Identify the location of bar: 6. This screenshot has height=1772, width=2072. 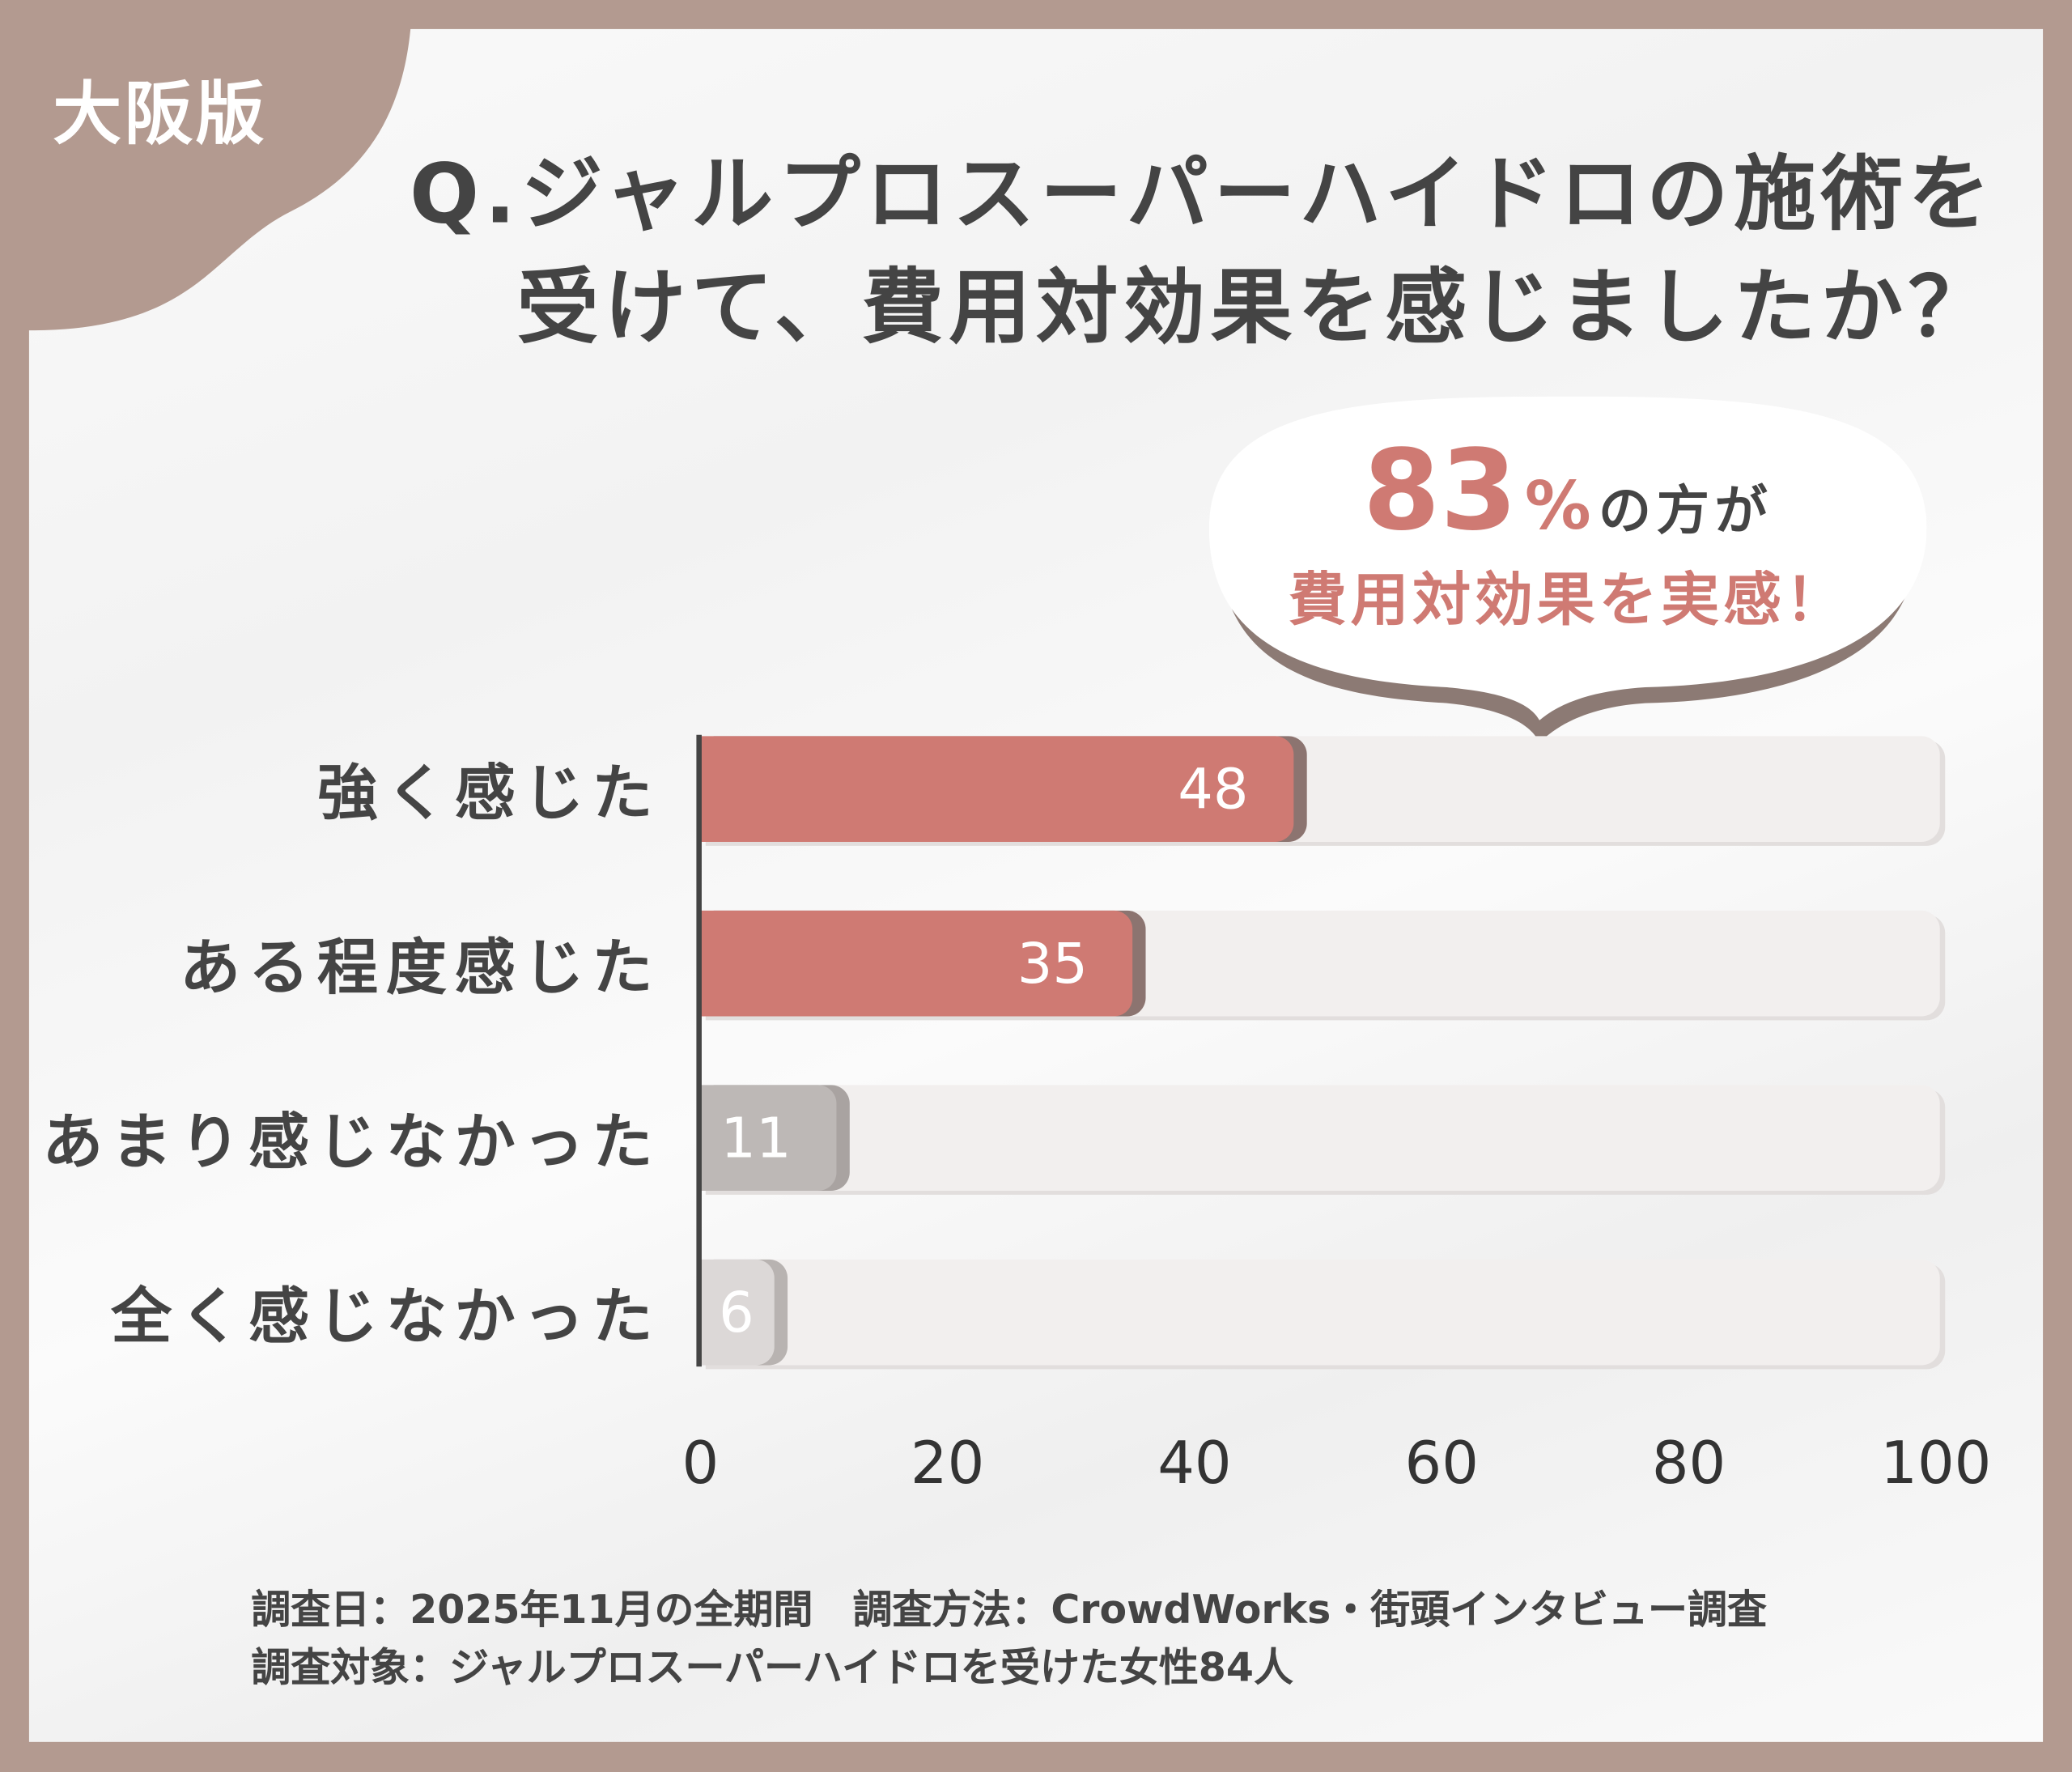
(737, 1313).